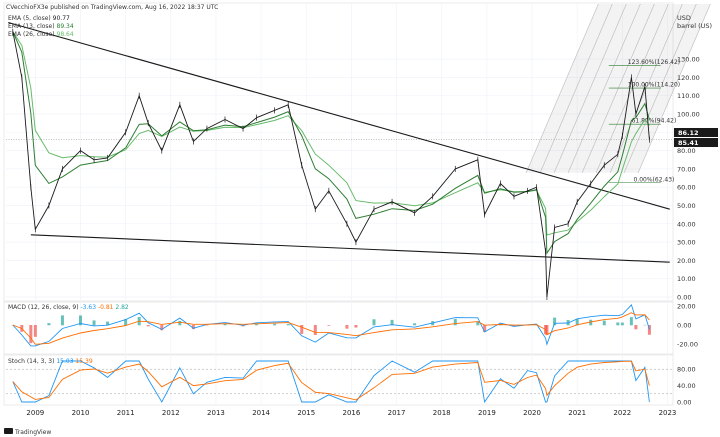 The width and height of the screenshot is (720, 437). I want to click on price-unit-barrel: barrel (US), so click(694, 26).